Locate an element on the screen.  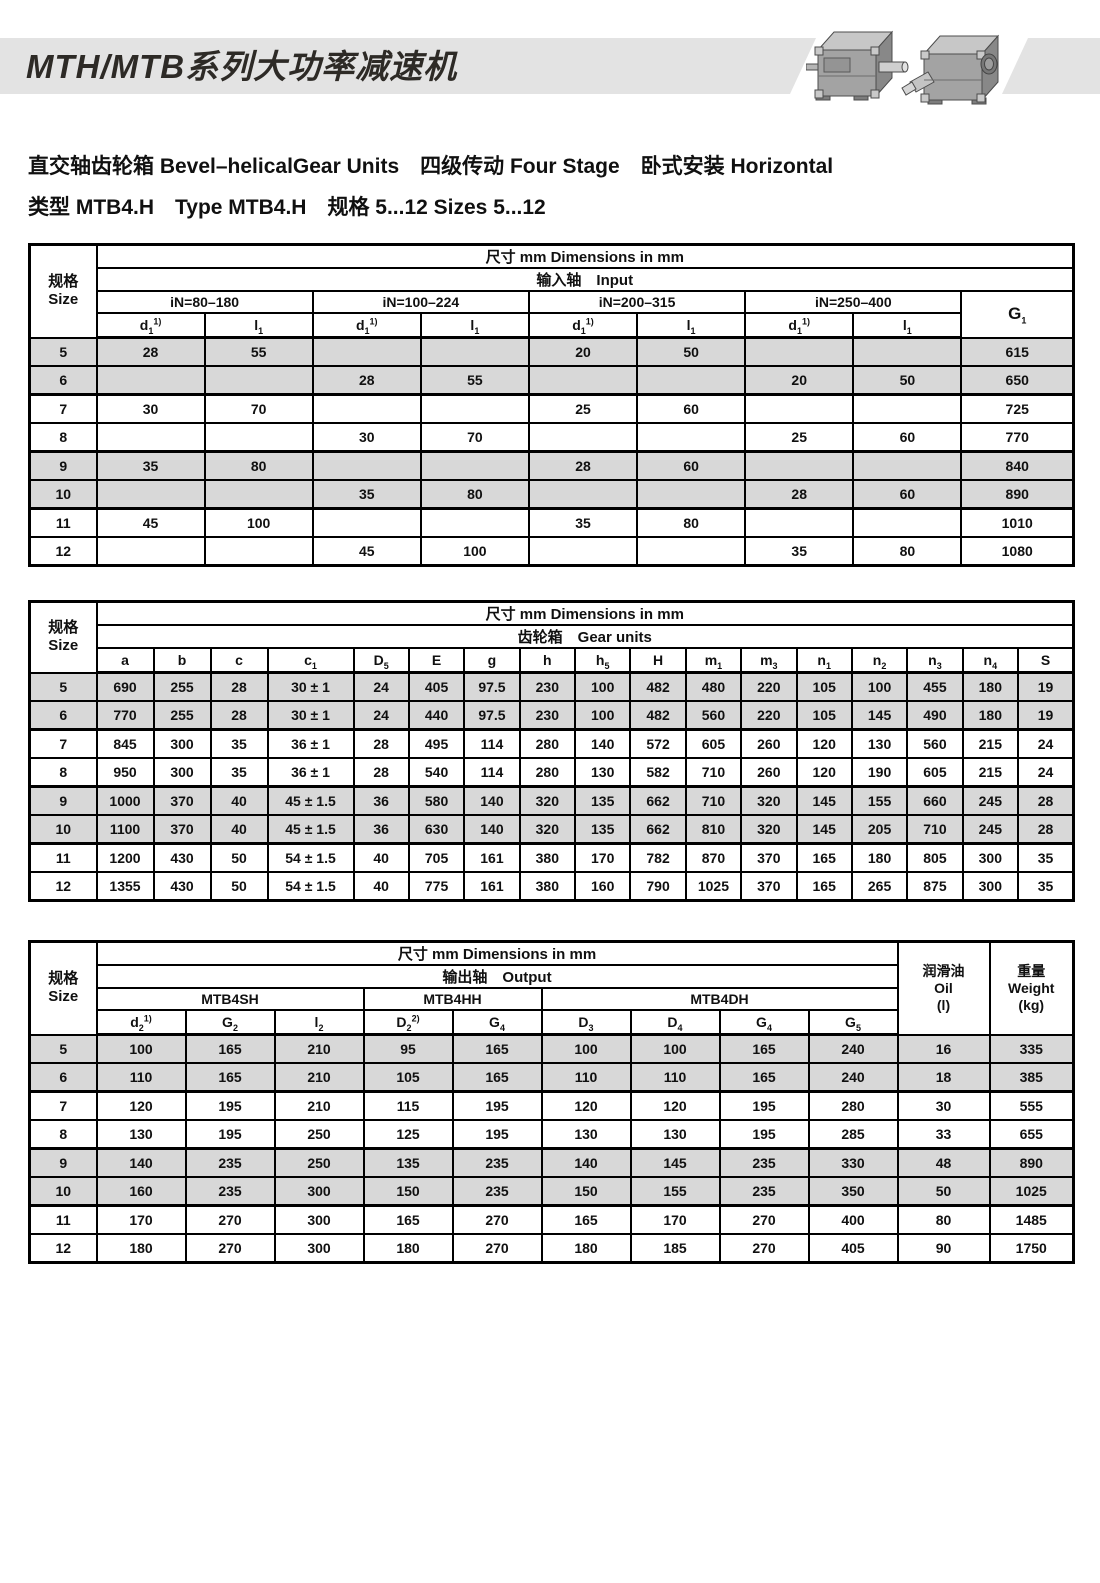
ratio-group-3: iN=200–315 is located at coordinates (637, 302).